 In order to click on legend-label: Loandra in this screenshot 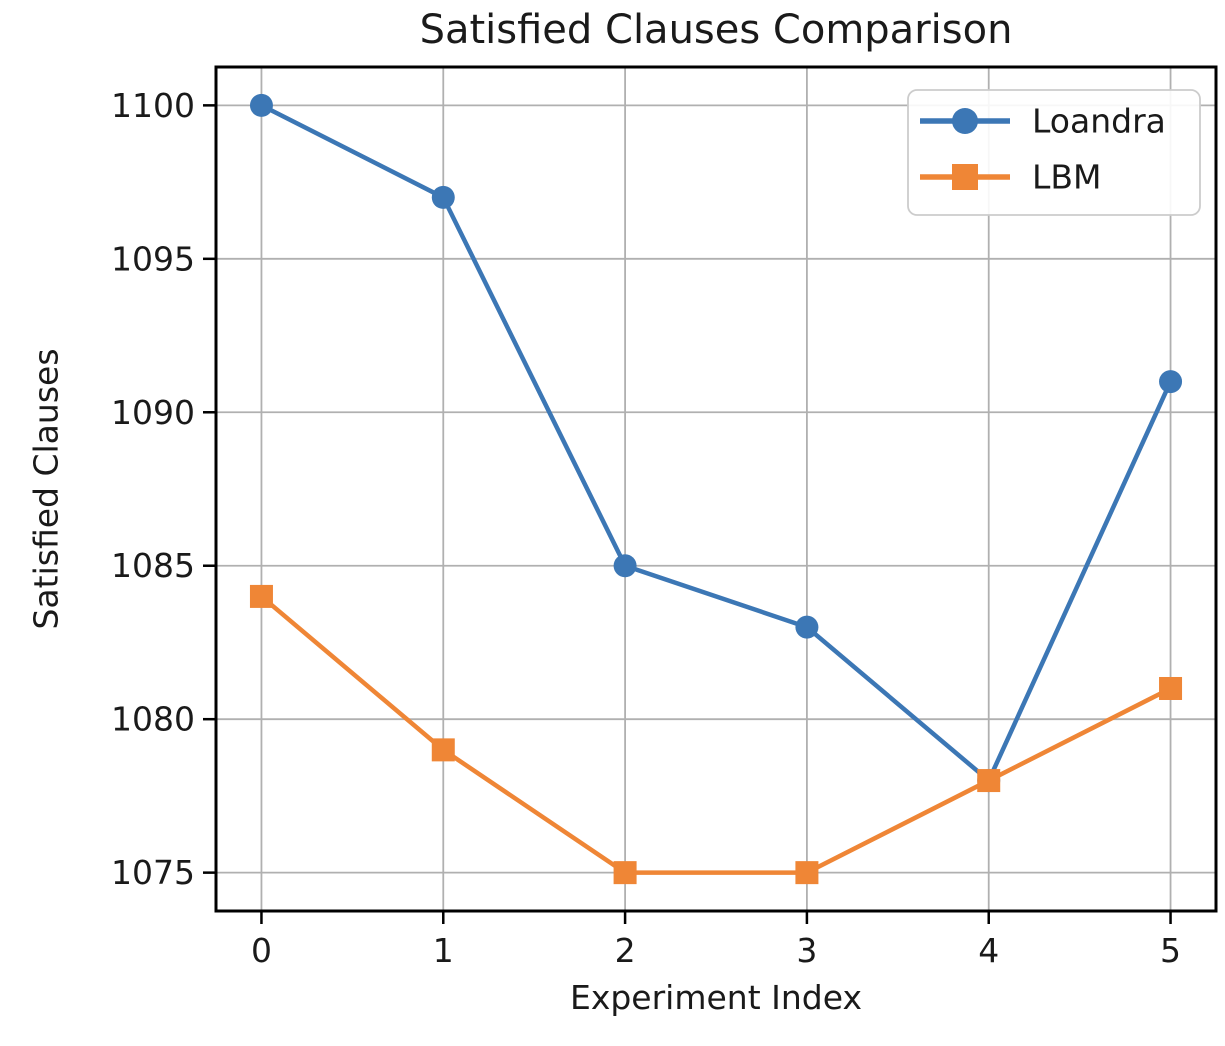, I will do `click(1099, 121)`.